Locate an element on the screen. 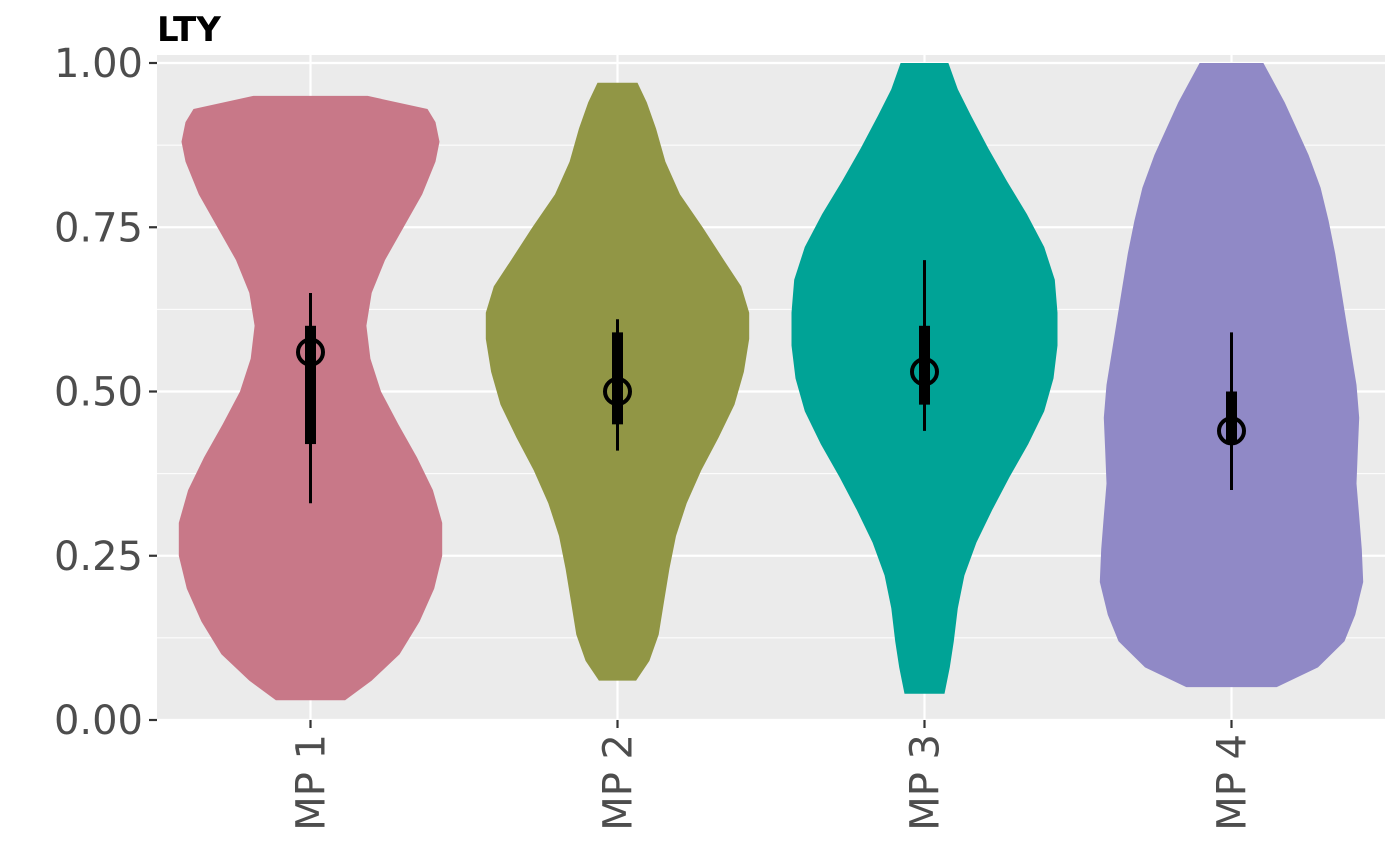 This screenshot has height=866, width=1400. y-tick-label: 0.50 is located at coordinates (98, 393).